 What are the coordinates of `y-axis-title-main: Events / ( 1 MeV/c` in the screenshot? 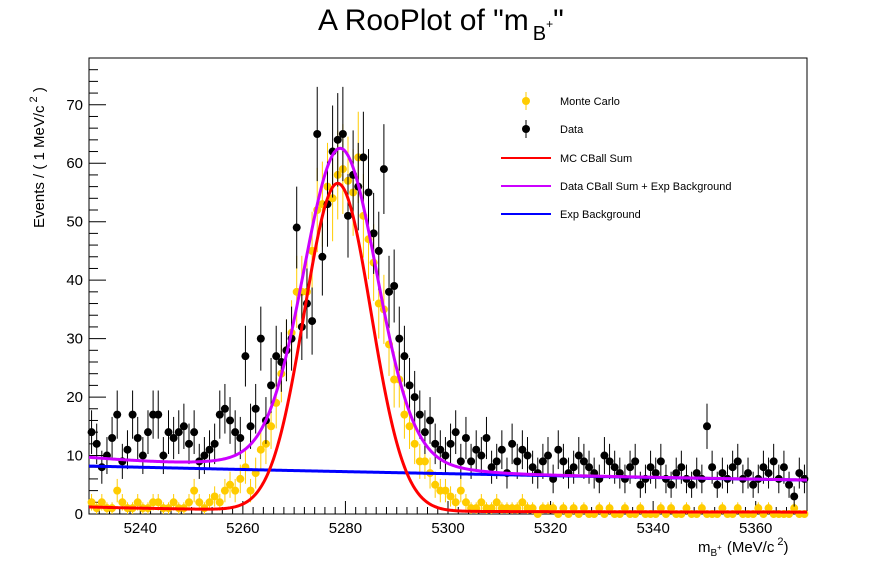 It's located at (39, 166).